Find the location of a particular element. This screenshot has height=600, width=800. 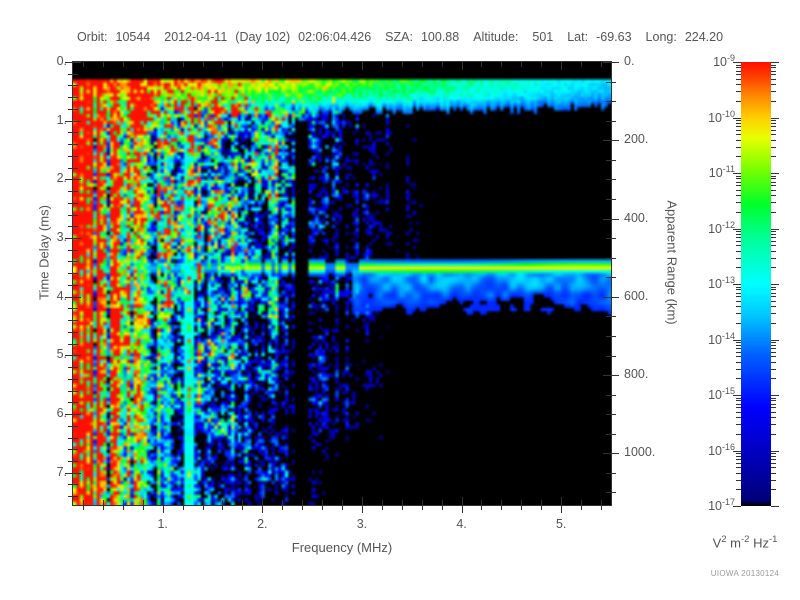

colorbar is located at coordinates (756, 284).